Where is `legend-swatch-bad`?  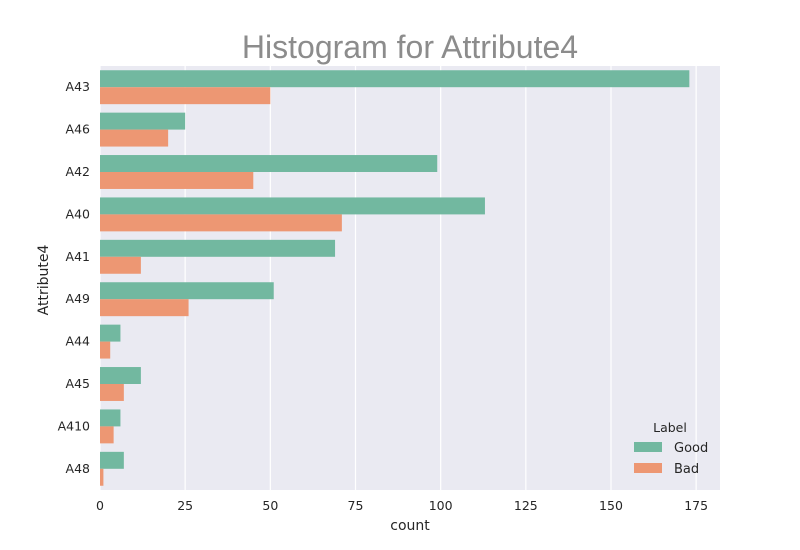 legend-swatch-bad is located at coordinates (648, 468).